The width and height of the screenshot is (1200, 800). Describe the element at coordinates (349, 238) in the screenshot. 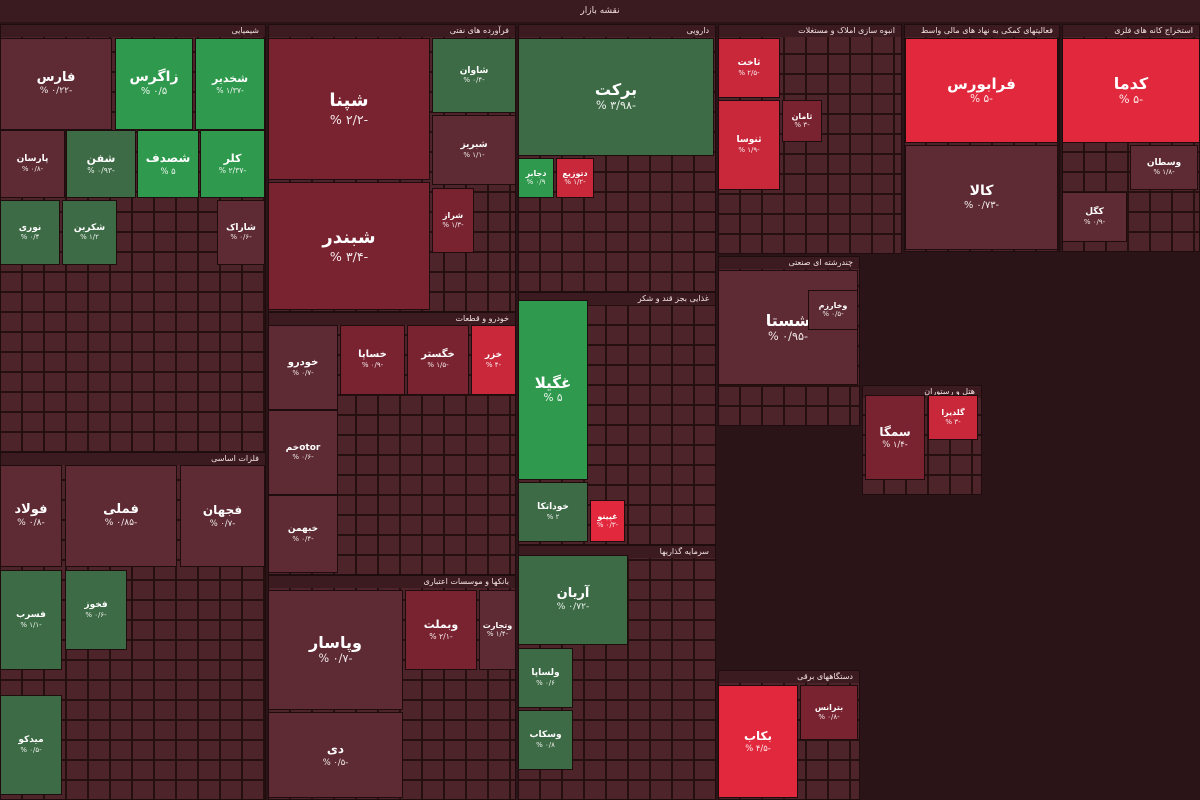

I see `stock-symbol: شبندر` at that location.